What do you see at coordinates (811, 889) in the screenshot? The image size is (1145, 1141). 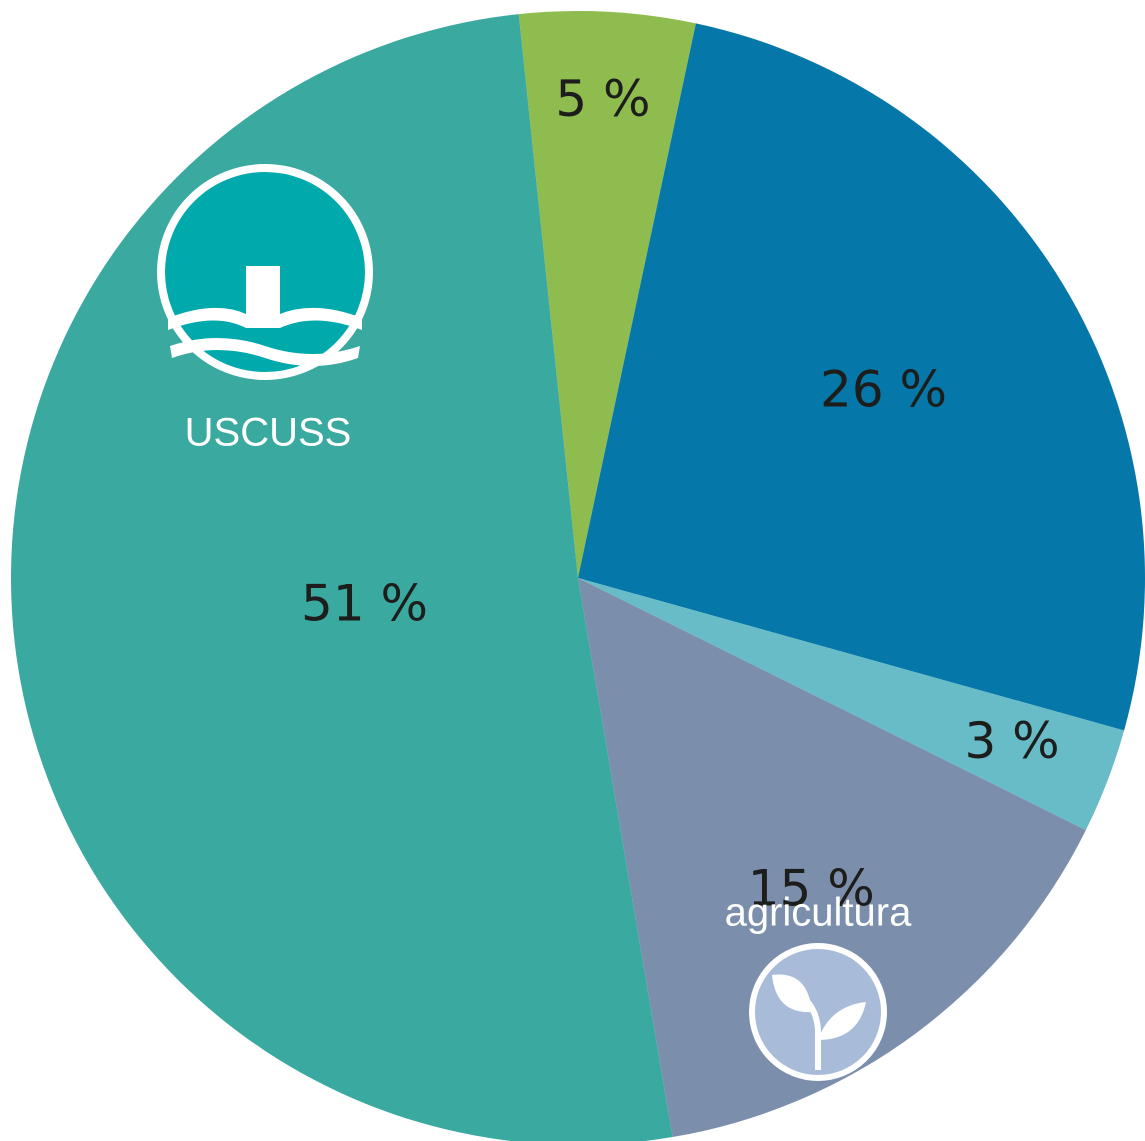 I see `value-label: 15 %` at bounding box center [811, 889].